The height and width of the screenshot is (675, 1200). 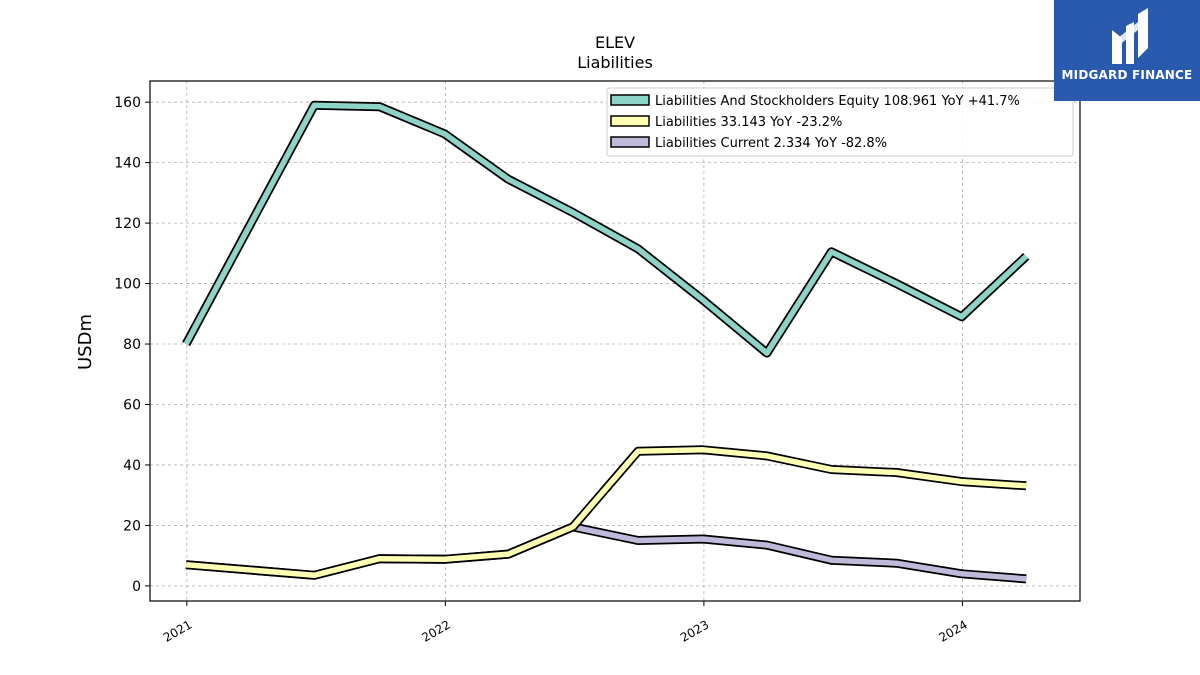 What do you see at coordinates (615, 62) in the screenshot?
I see `chart-subtitle: Liabilities` at bounding box center [615, 62].